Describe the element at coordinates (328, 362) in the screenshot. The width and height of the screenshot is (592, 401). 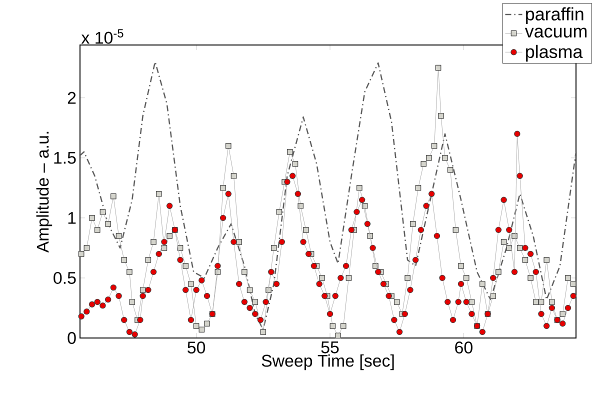
I see `x-axis-title: Sweep Time [sec]` at that location.